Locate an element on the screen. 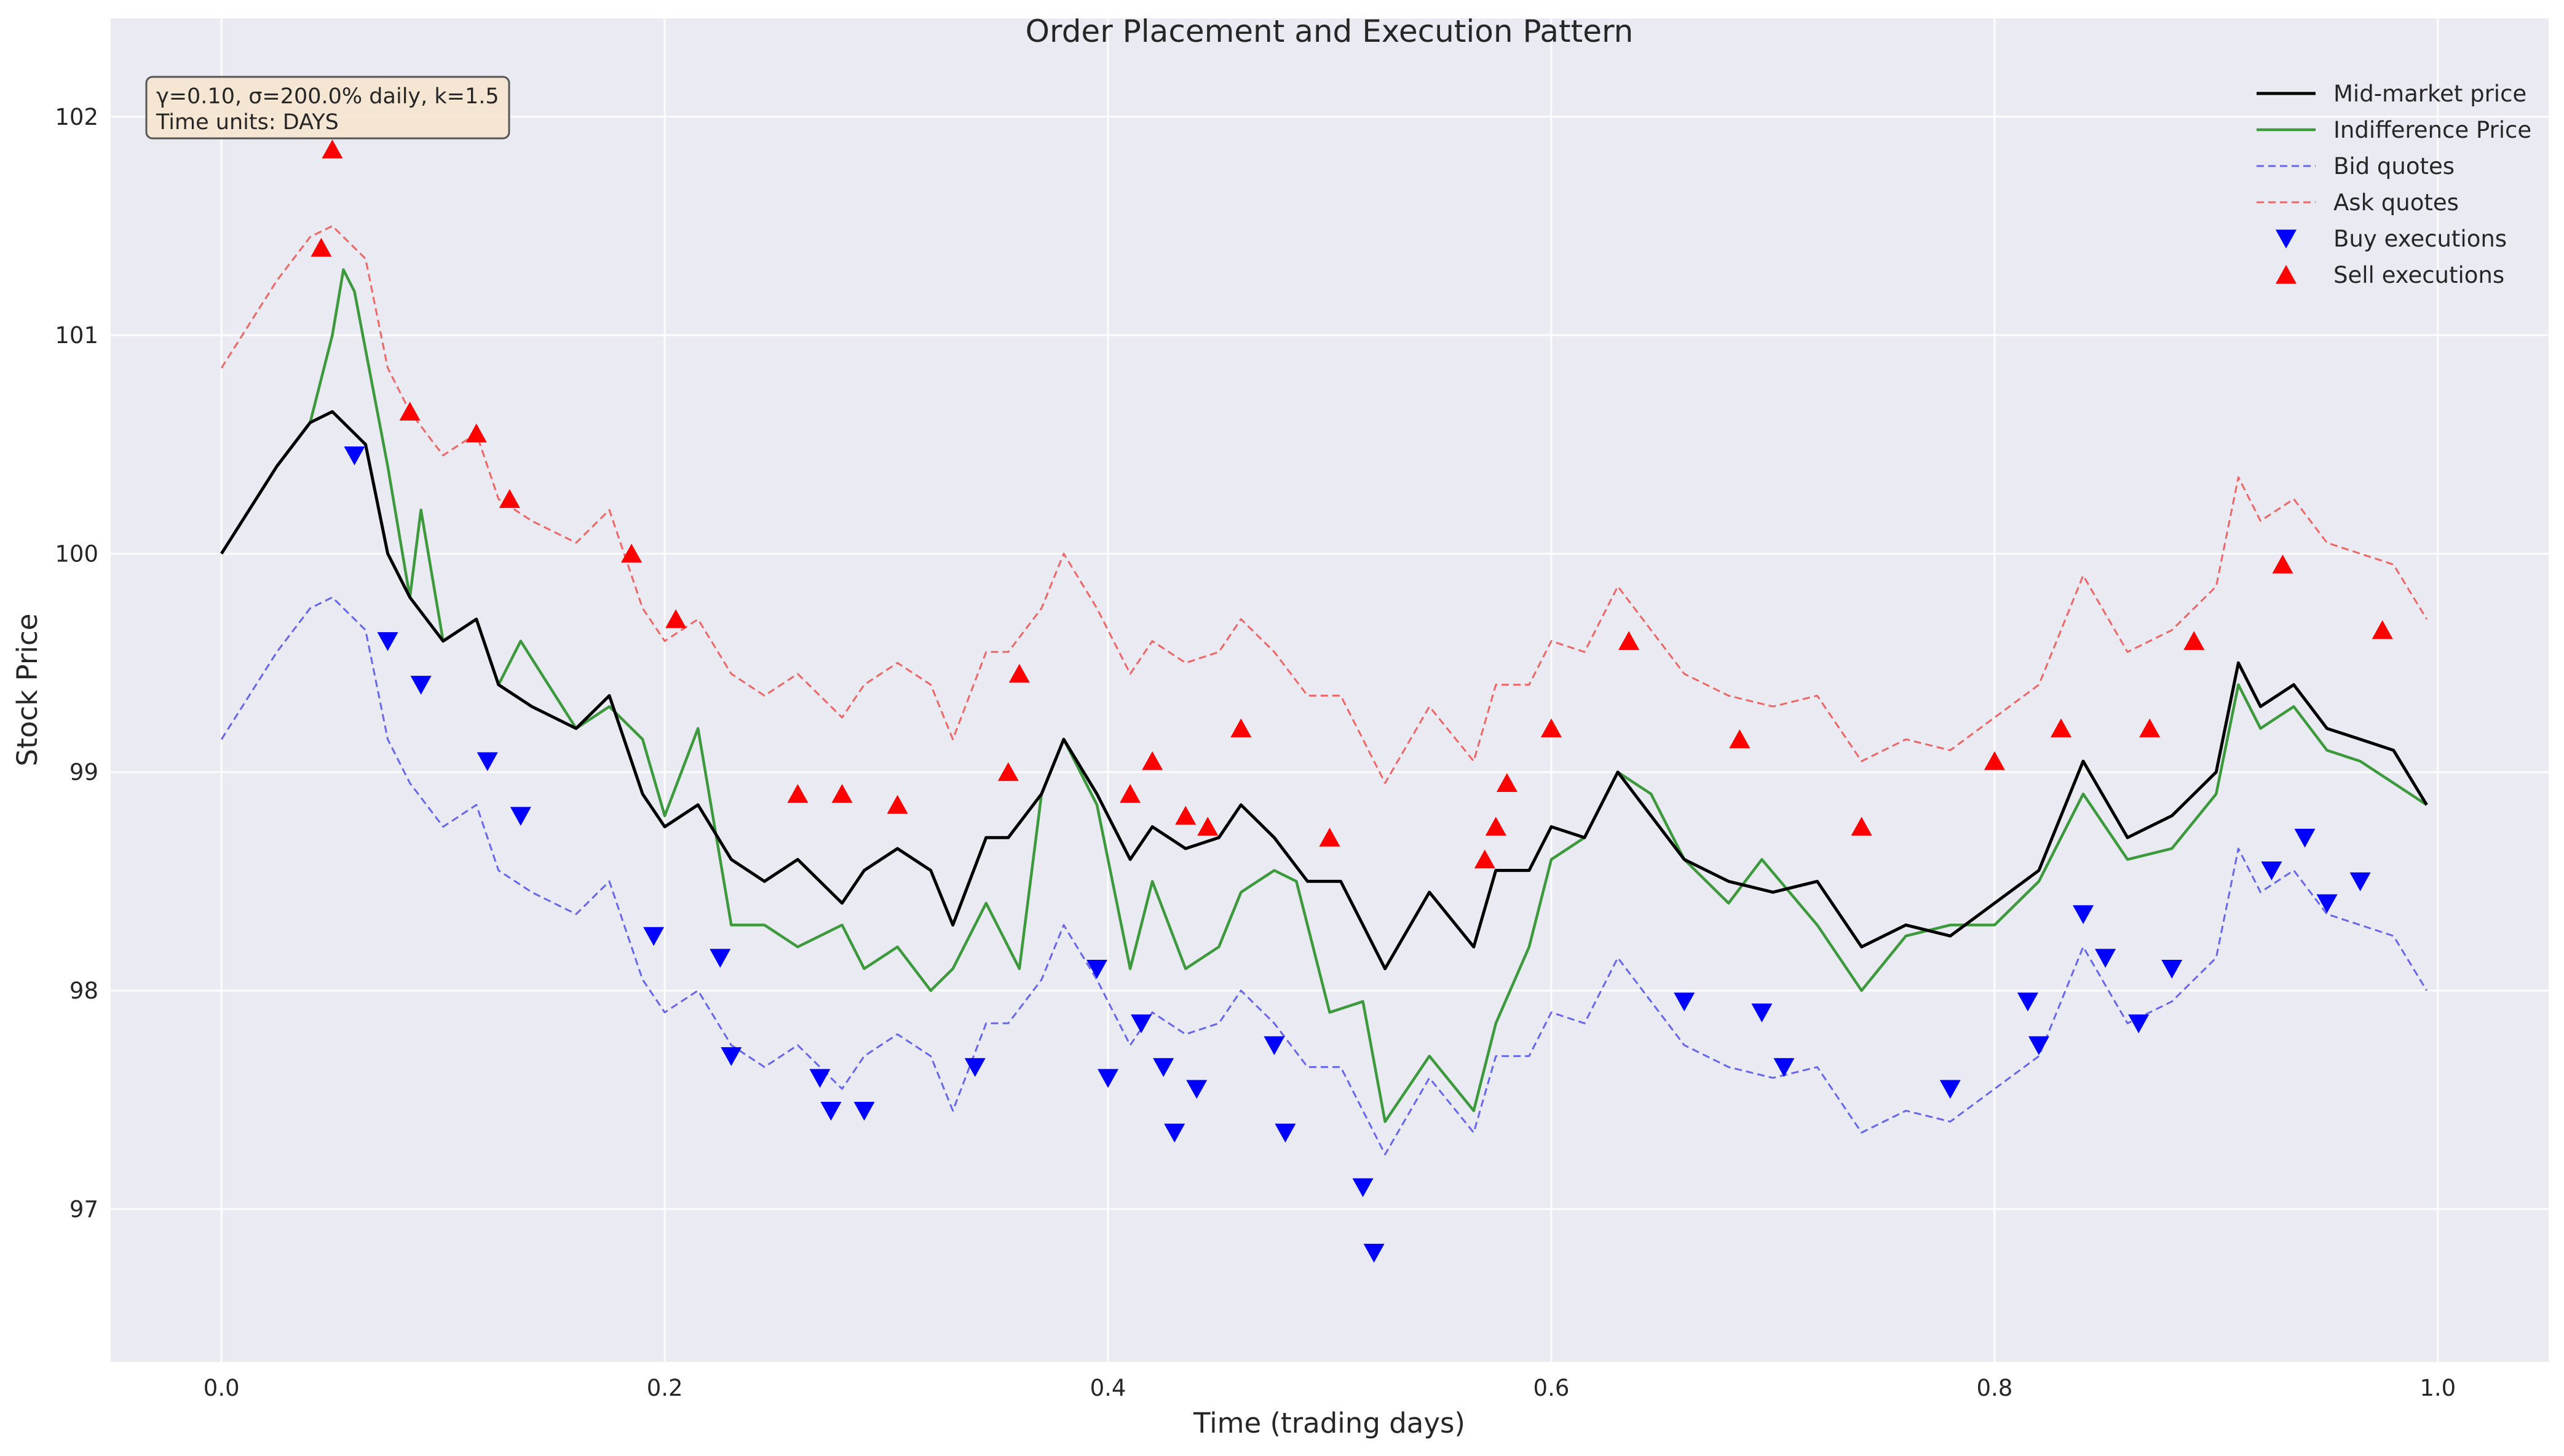 The image size is (2564, 1456). y-tick-label: 98 is located at coordinates (83, 991).